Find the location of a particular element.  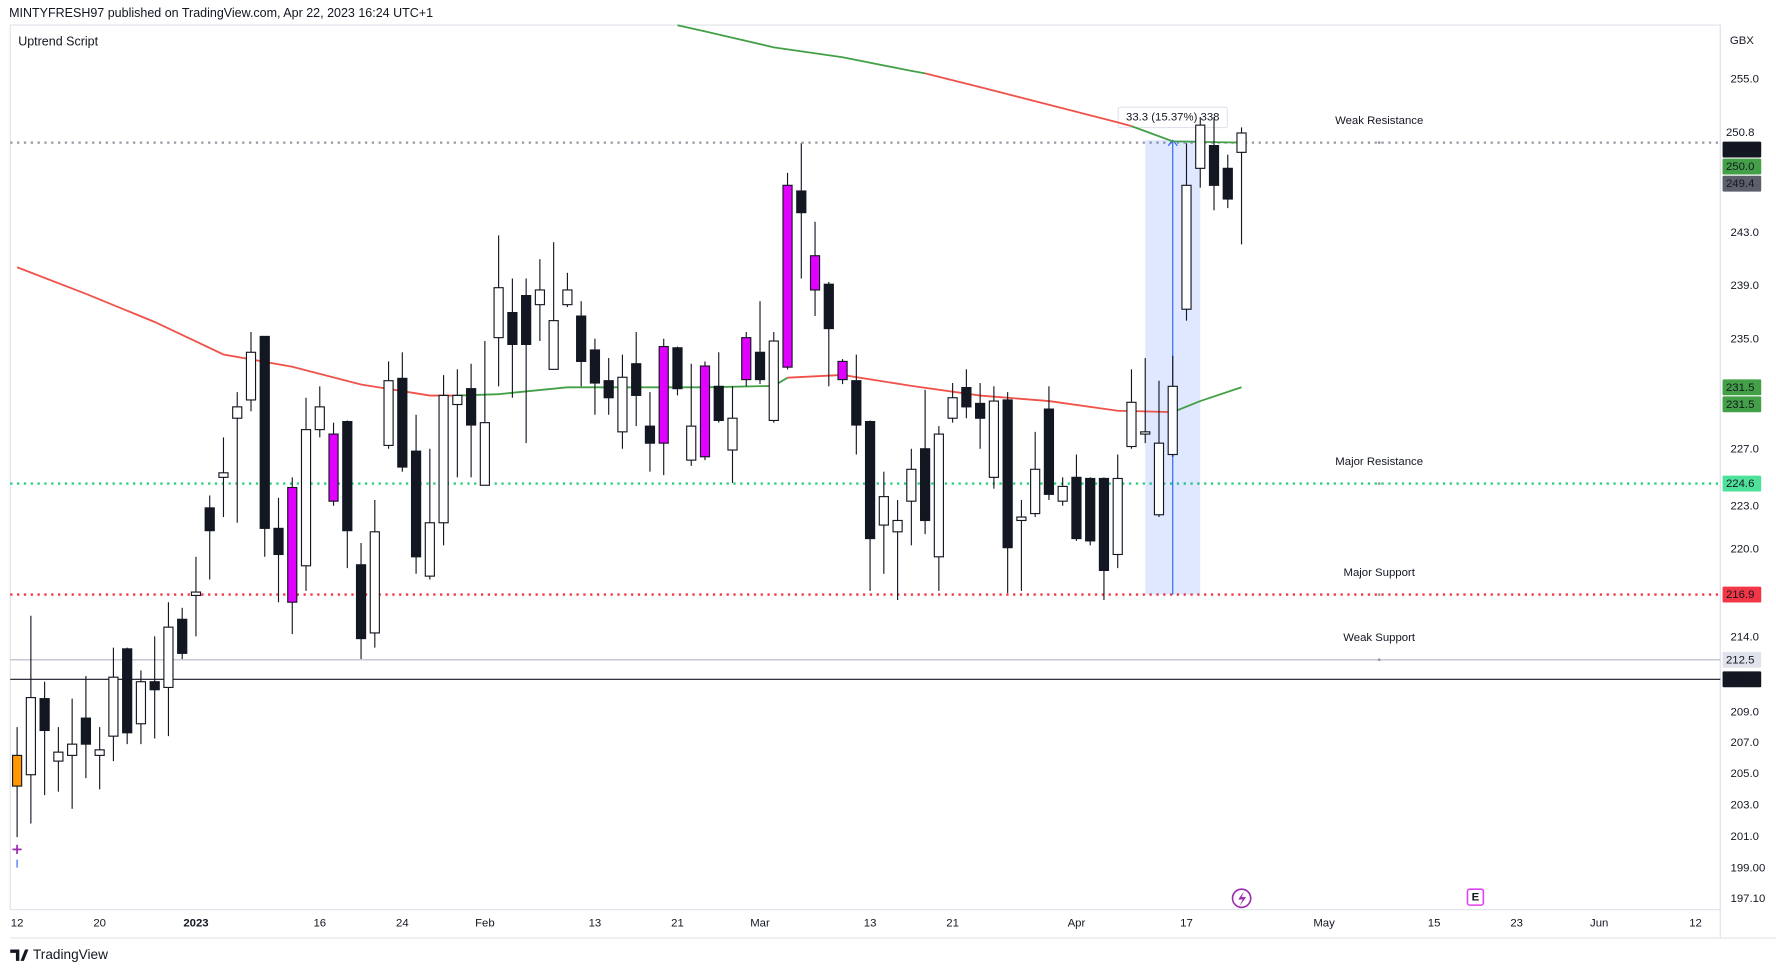

x-tick-label: 21 is located at coordinates (952, 923).